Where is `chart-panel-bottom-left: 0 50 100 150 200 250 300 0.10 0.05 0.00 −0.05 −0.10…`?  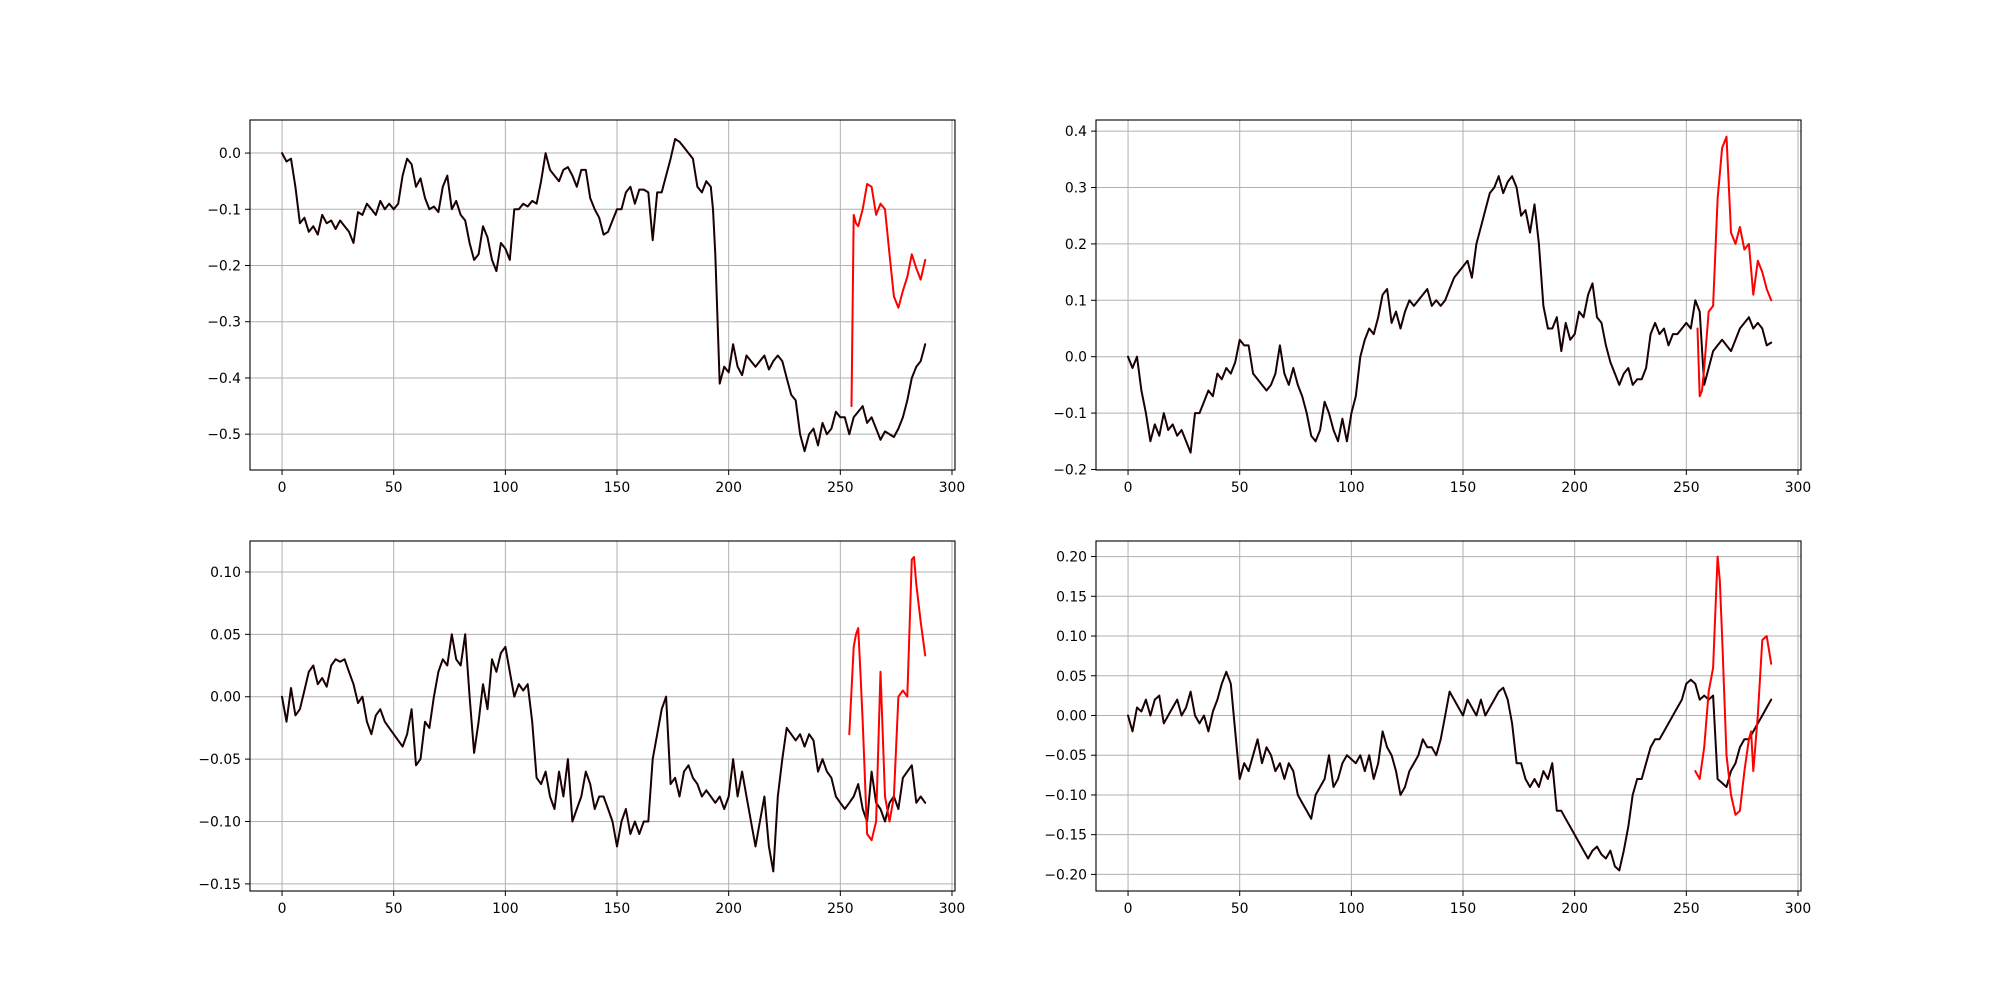 chart-panel-bottom-left: 0 50 100 150 200 250 300 0.10 0.05 0.00 −0.05 −0.10… is located at coordinates (582, 728).